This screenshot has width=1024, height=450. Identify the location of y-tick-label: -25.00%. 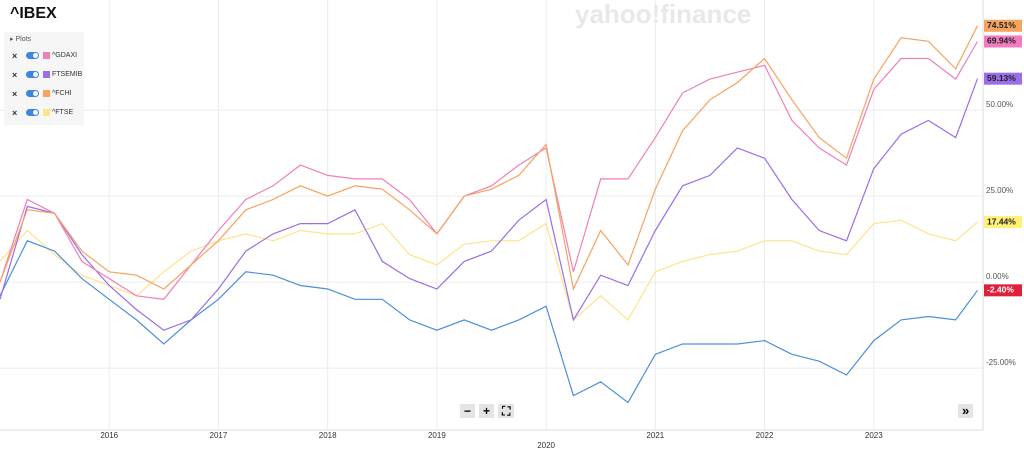
(1001, 362).